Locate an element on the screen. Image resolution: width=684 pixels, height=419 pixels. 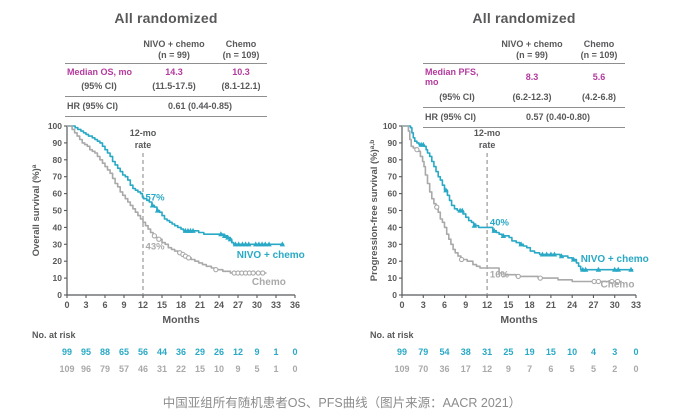
ci-row: (95% CI) (6.2-12.3) (4.2-6.8) is located at coordinates (524, 99).